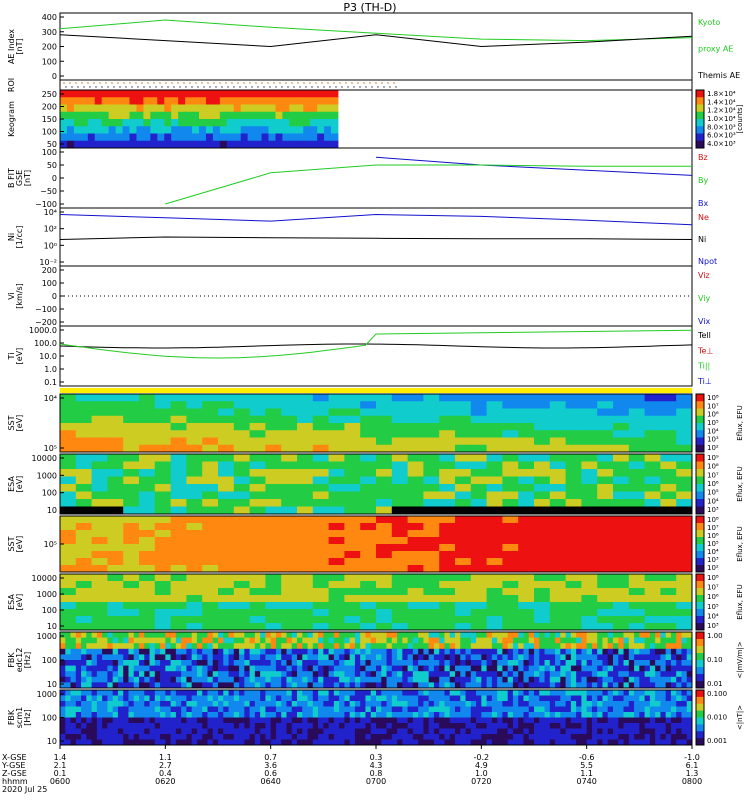 This screenshot has width=750, height=800. I want to click on y-axis-label: ROI, so click(11, 85).